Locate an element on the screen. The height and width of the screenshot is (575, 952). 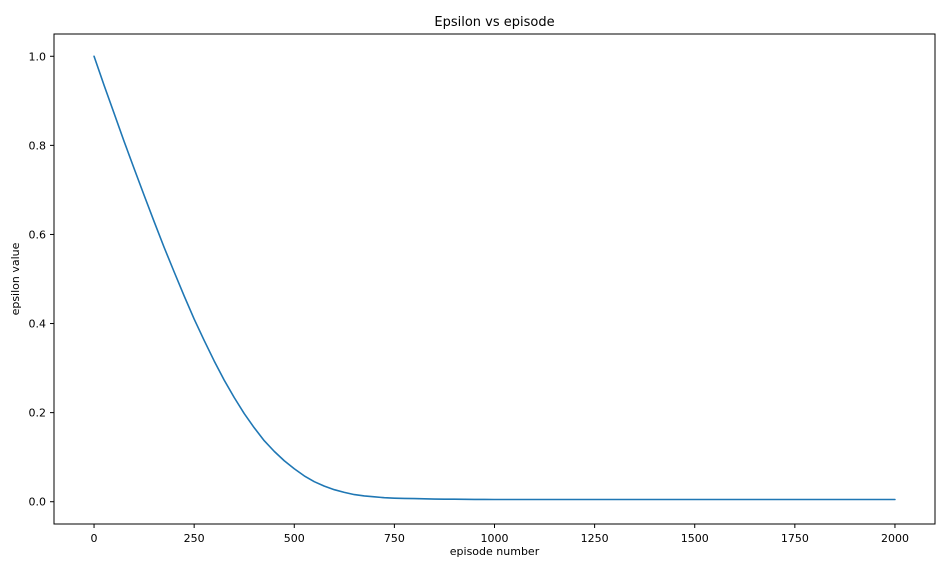
y-tick-label: 0.2 is located at coordinates (38, 413).